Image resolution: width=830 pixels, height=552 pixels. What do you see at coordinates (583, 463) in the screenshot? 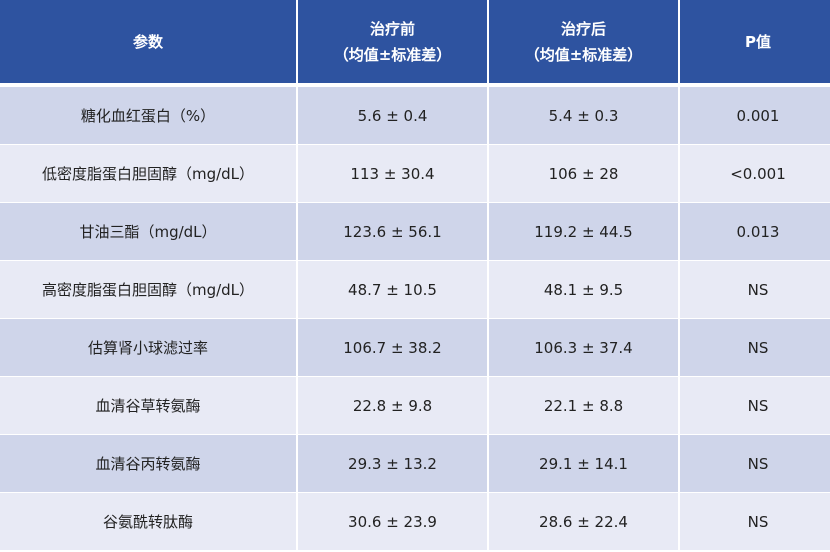
I see `cell-after: 29.1 ± 14.1` at bounding box center [583, 463].